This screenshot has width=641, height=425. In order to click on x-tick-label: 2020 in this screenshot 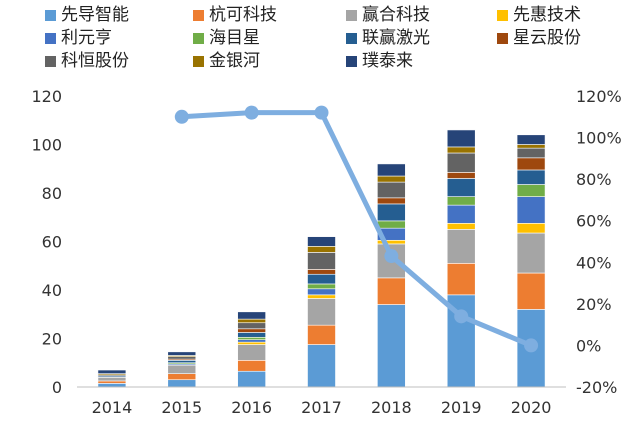, I will do `click(531, 407)`.